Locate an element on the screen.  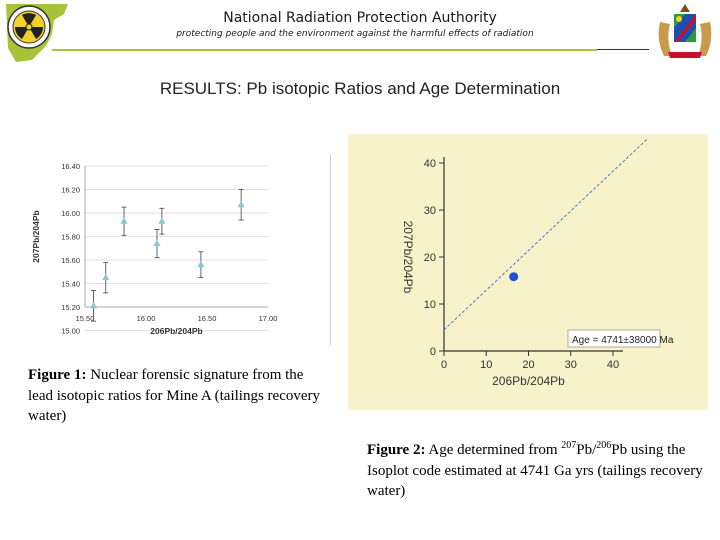
chart1-y-tick-label: 15.40 is located at coordinates (70, 284).